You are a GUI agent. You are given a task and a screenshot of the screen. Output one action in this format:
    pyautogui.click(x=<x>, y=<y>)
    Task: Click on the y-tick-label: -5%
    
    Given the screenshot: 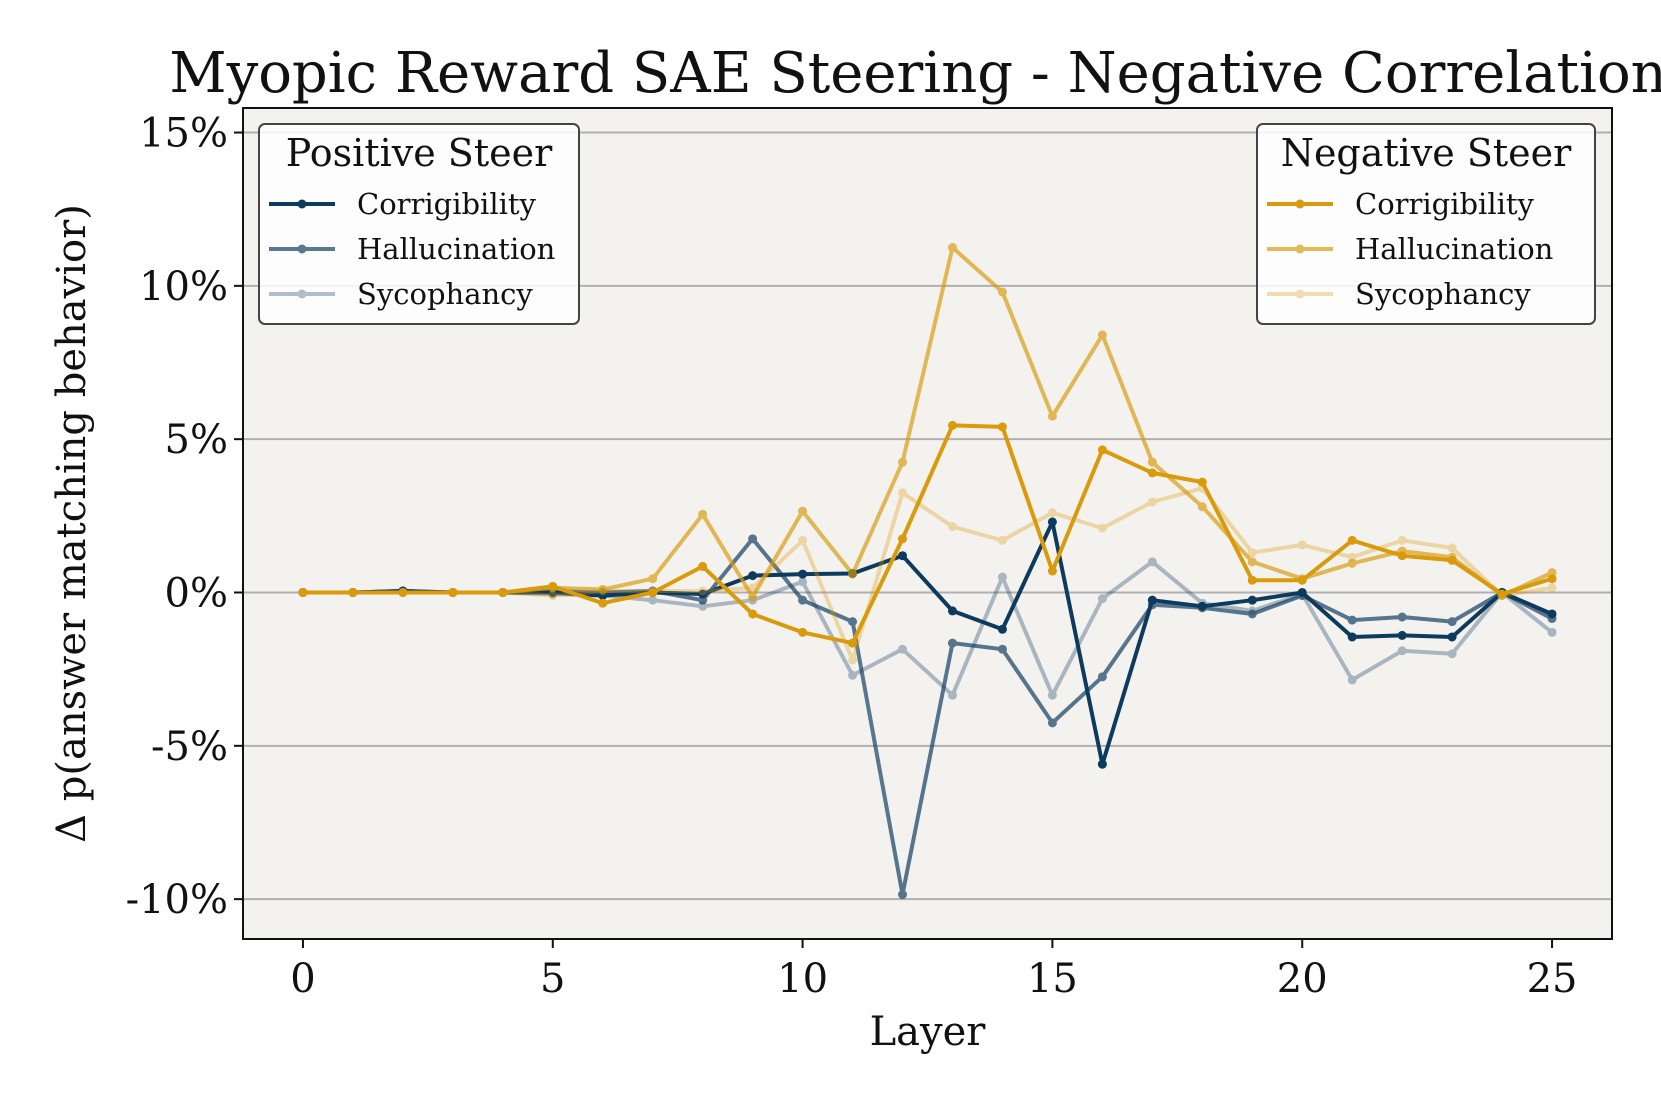 What is the action you would take?
    pyautogui.click(x=189, y=747)
    